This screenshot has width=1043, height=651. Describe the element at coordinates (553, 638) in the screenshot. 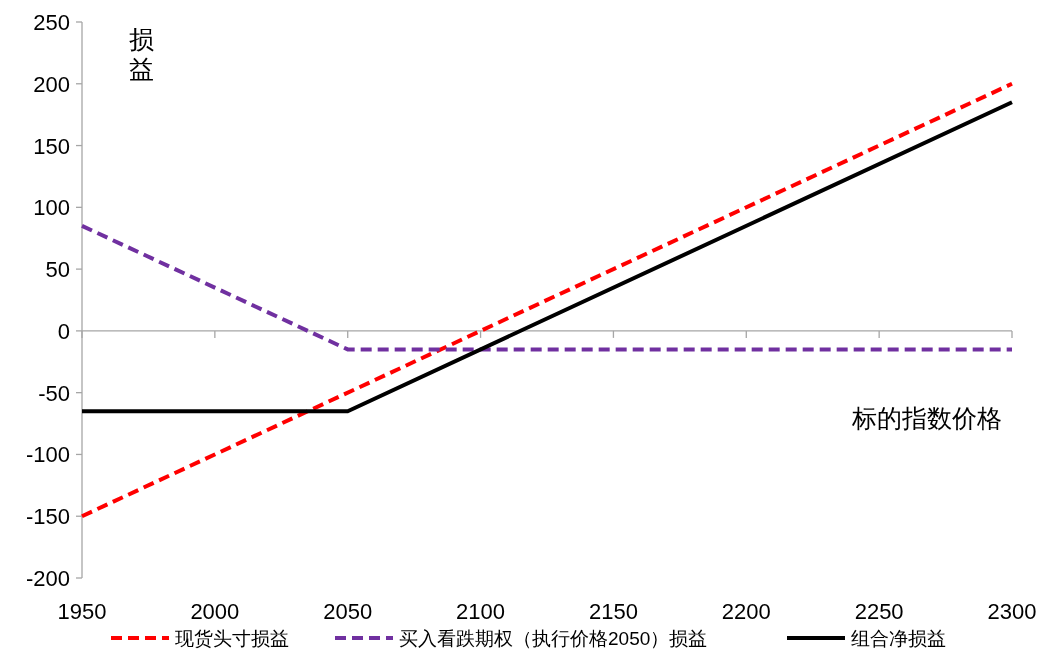

I see `legend-label: 买入看跌期权（执行价格2050）损益` at that location.